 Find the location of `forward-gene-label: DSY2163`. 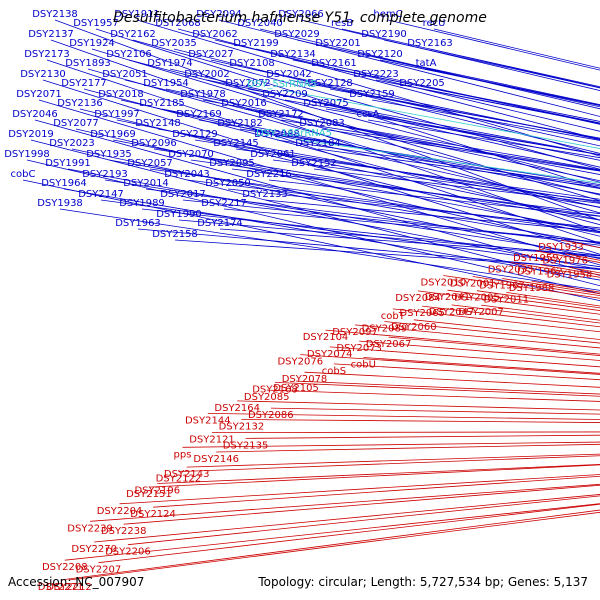

forward-gene-label: DSY2163 is located at coordinates (430, 43).